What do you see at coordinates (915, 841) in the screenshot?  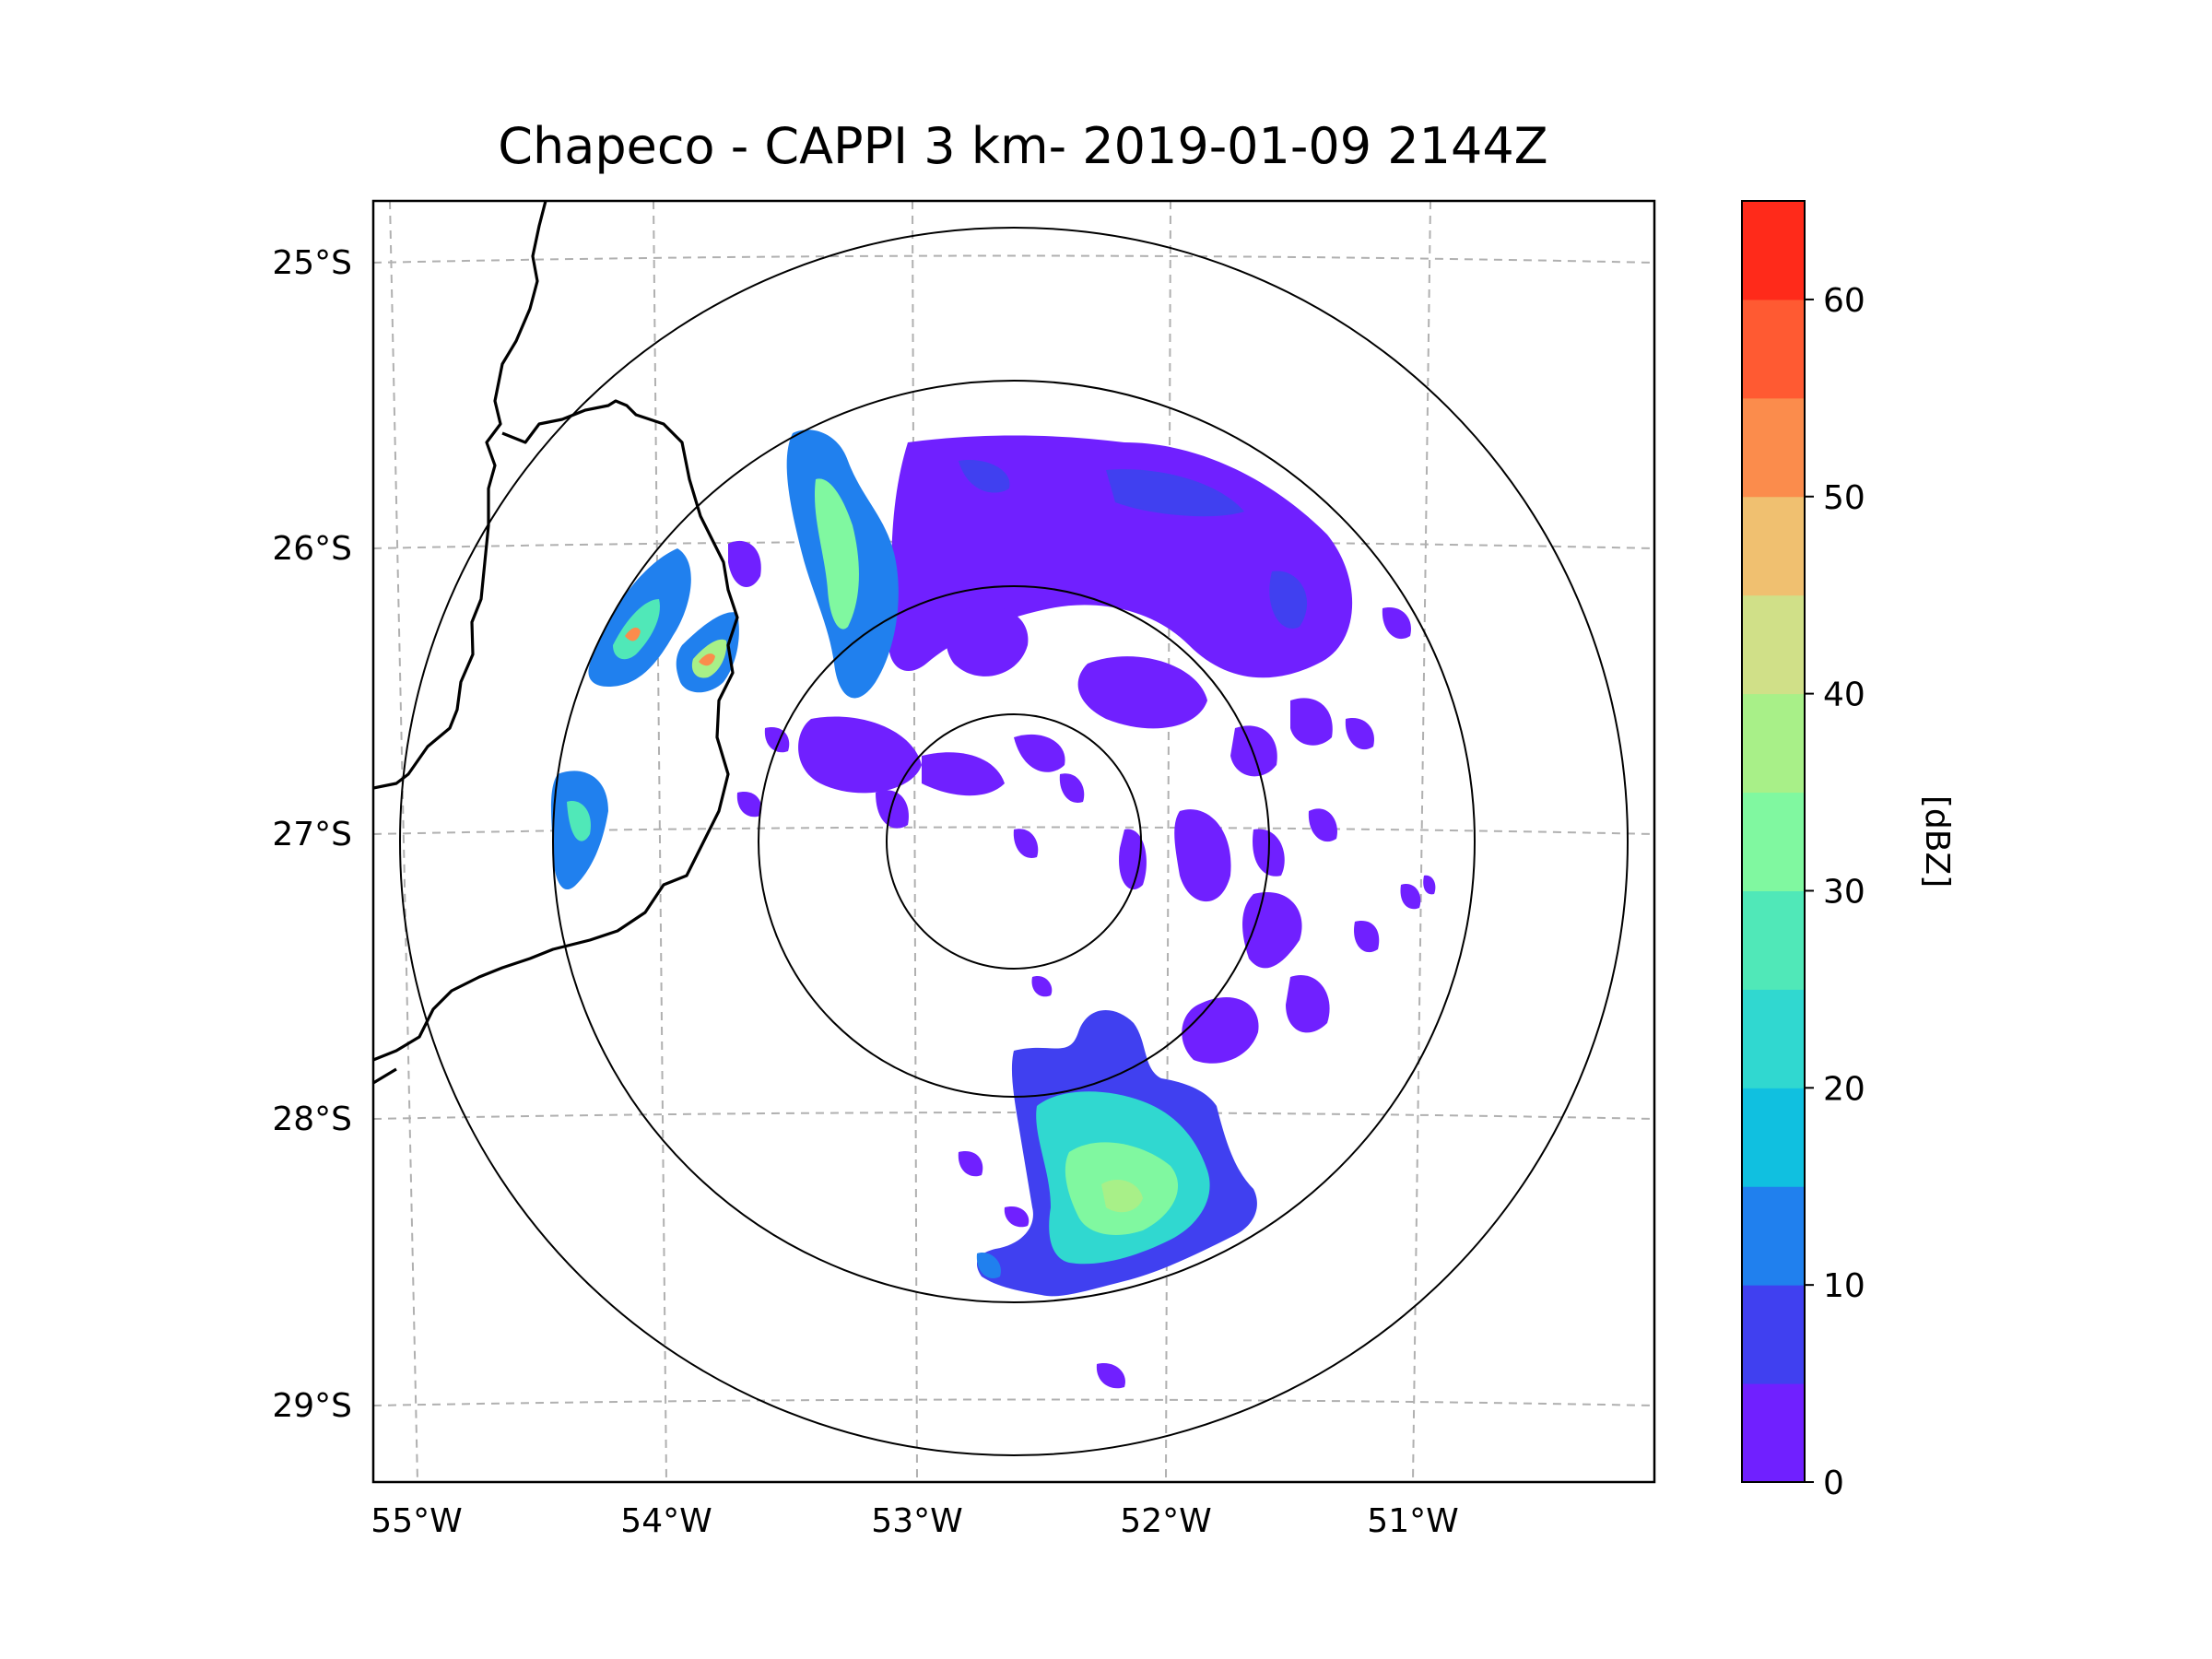 I see `meridian-53w` at bounding box center [915, 841].